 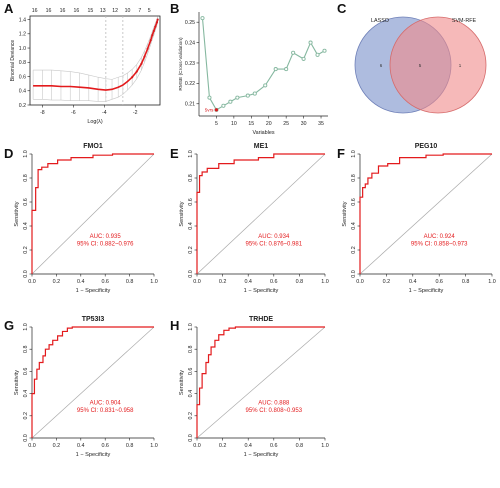 I want to click on venn-label-svm-rfe: SVM-RFE, so click(x=464, y=21).